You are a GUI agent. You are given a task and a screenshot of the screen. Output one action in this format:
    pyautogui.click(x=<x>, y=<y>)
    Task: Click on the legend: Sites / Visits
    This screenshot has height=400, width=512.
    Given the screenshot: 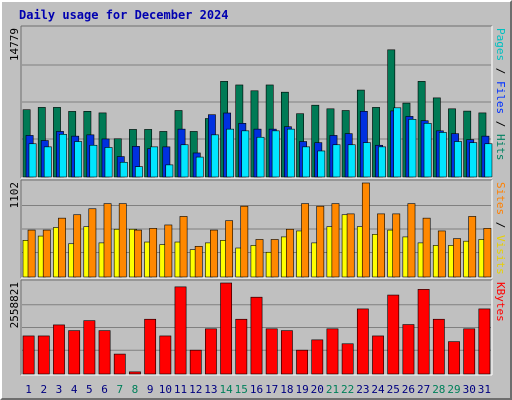 What is the action you would take?
    pyautogui.click(x=500, y=228)
    